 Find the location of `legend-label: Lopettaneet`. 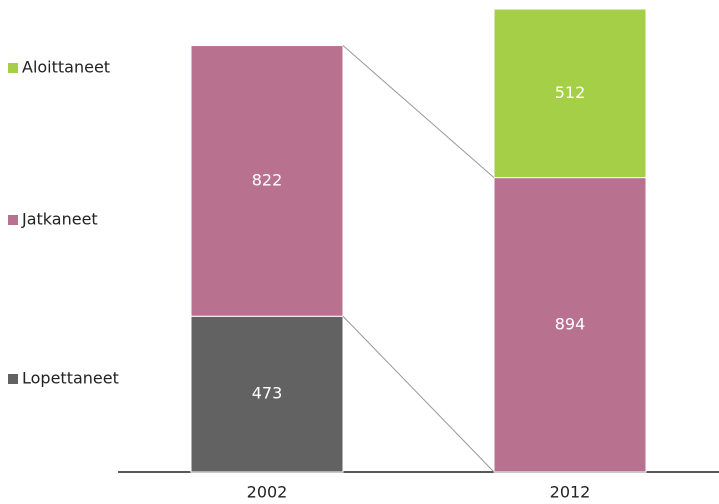

legend-label: Lopettaneet is located at coordinates (70, 378).